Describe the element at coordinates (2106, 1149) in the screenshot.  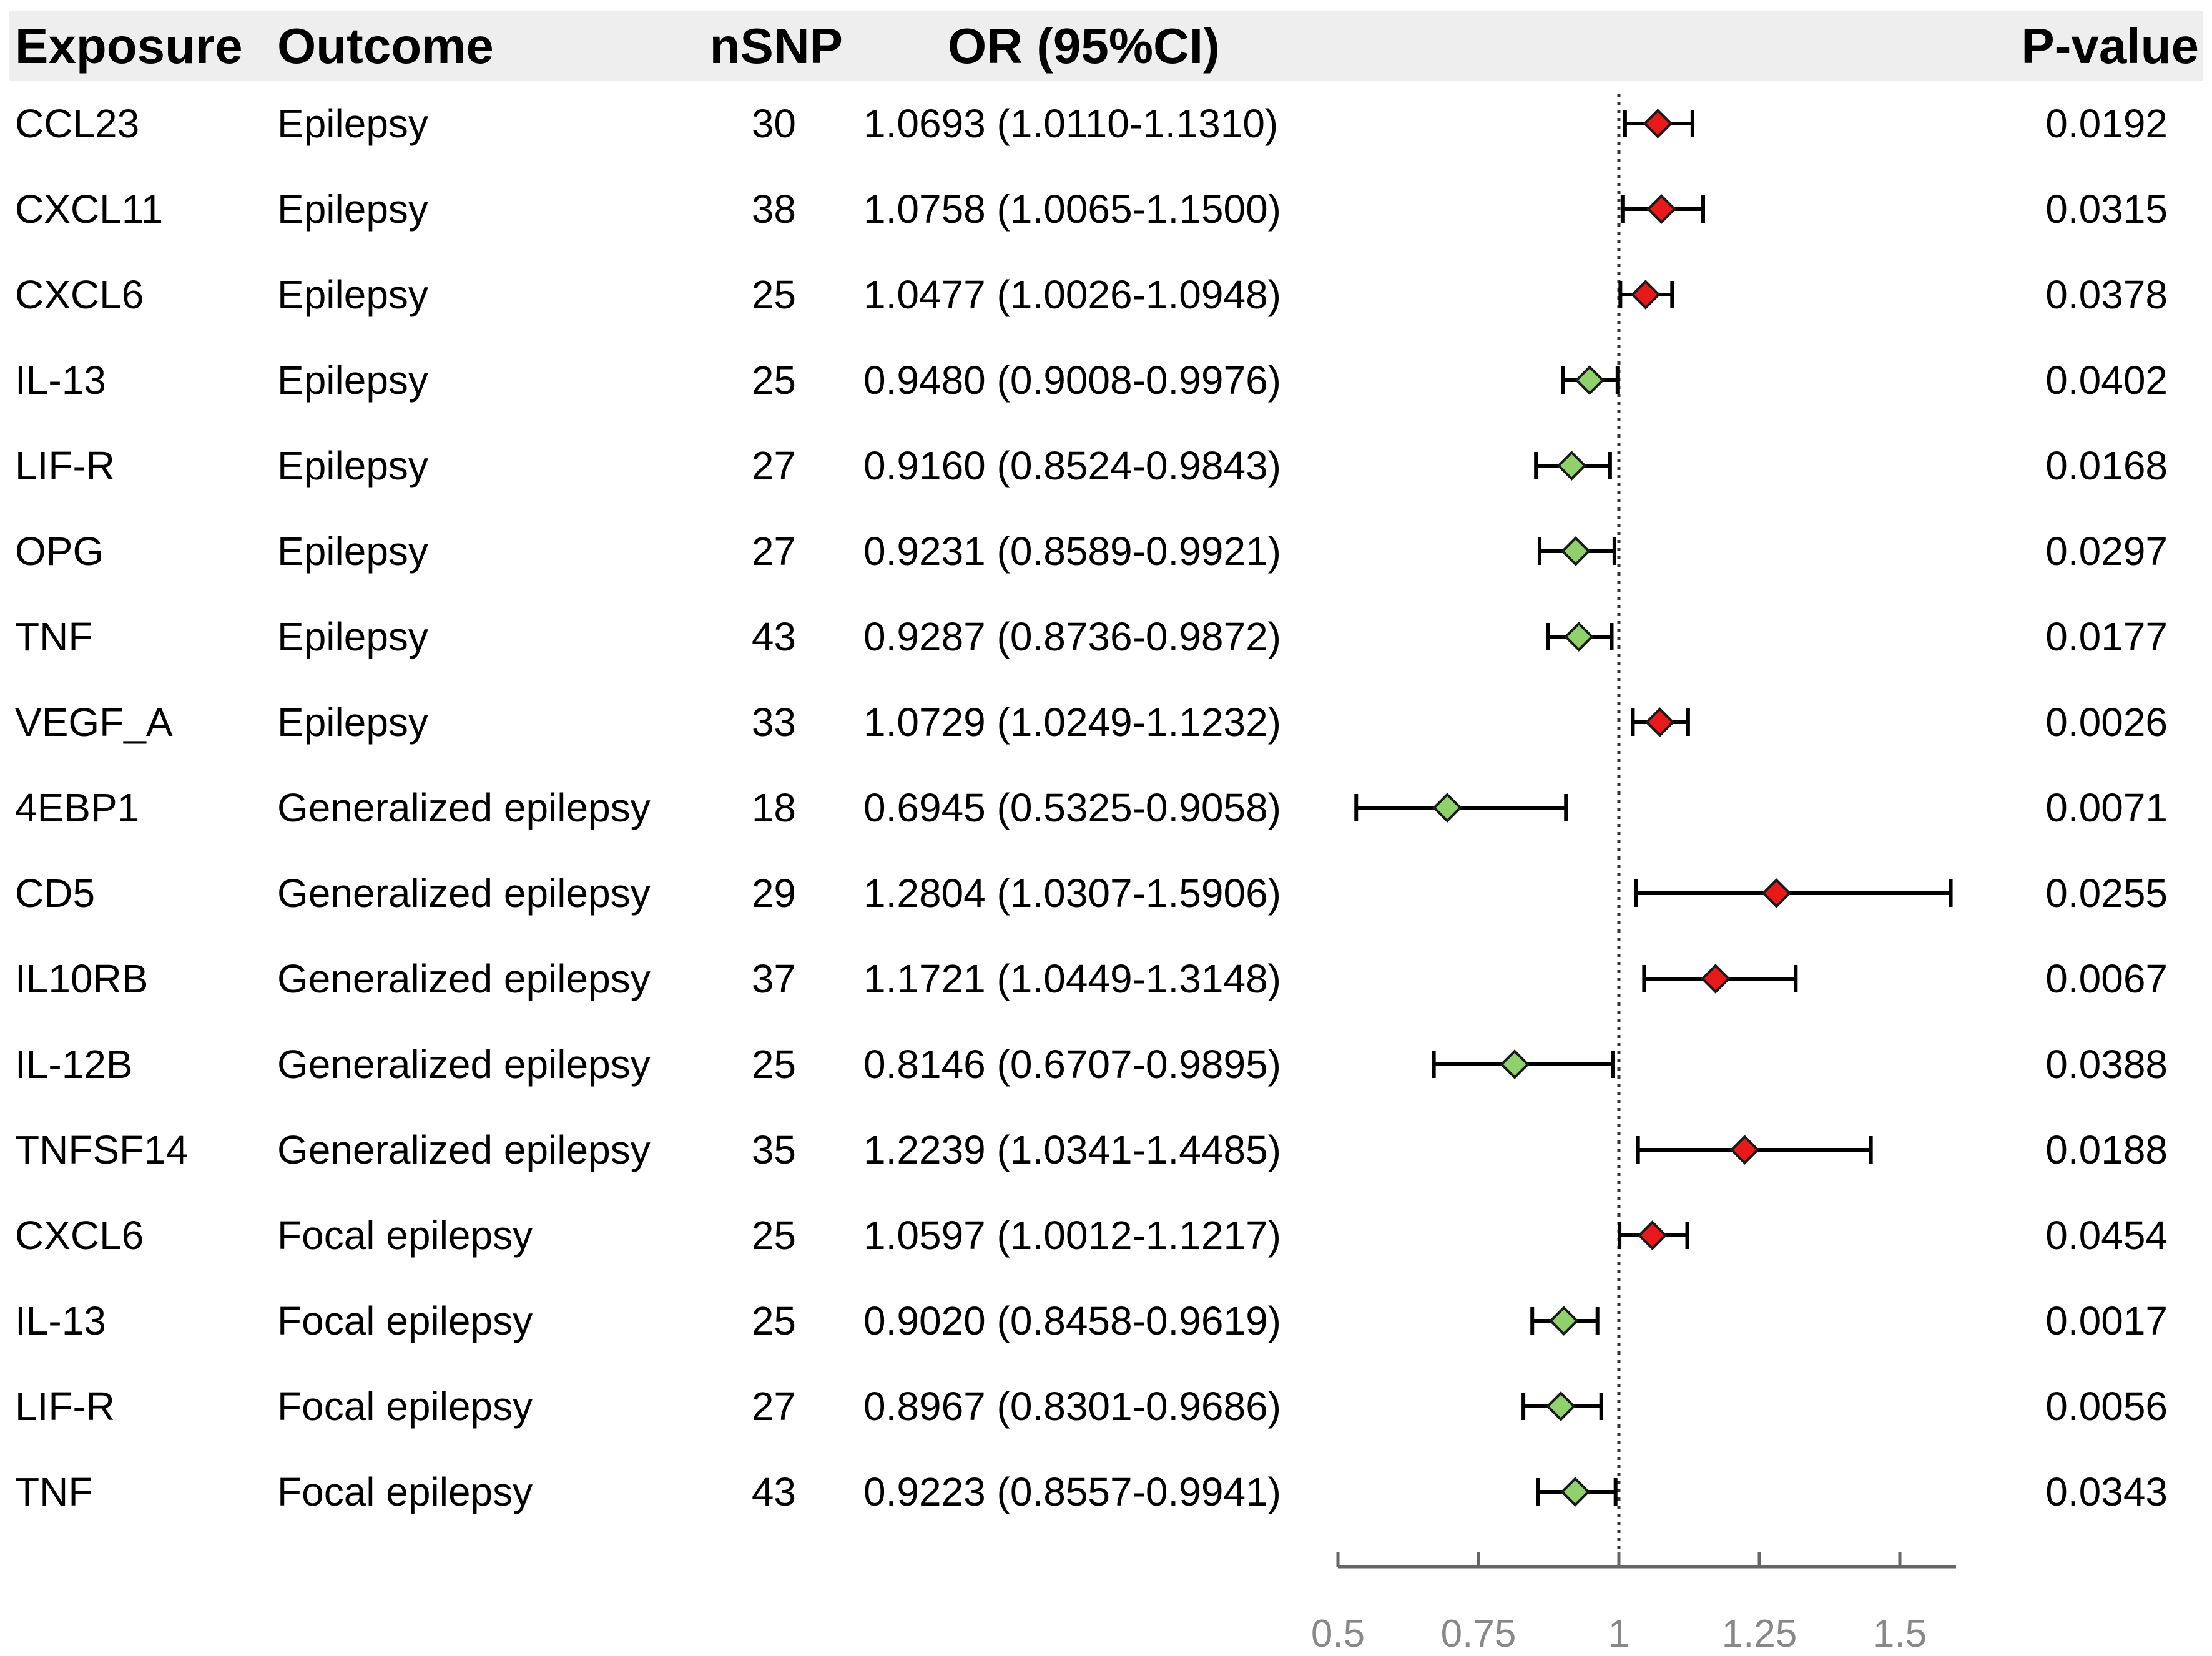
I see `pvalue-cell: 0.0188` at that location.